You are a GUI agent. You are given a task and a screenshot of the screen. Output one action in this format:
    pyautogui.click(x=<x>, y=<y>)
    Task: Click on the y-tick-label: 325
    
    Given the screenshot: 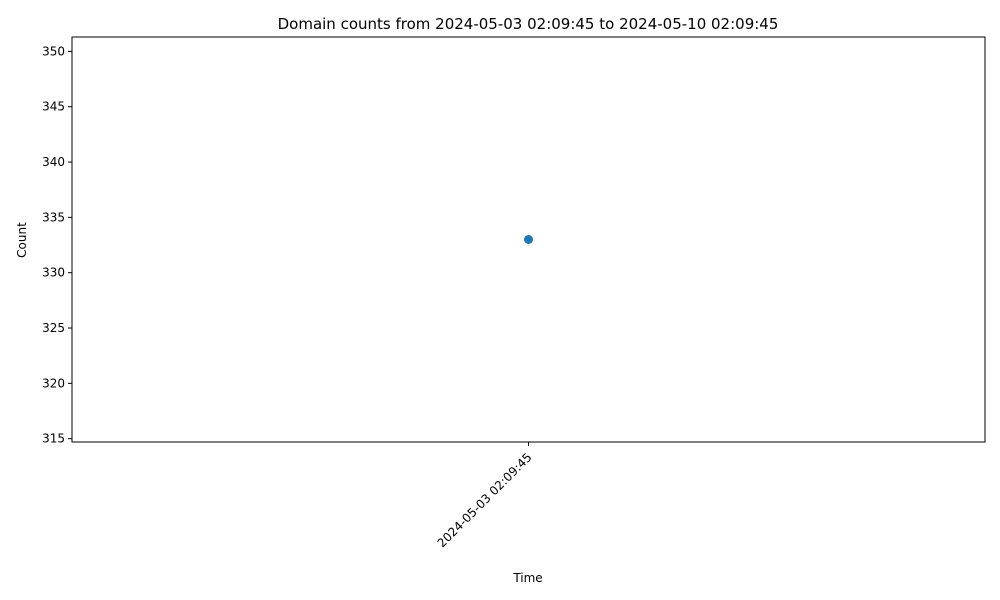 What is the action you would take?
    pyautogui.click(x=53, y=328)
    